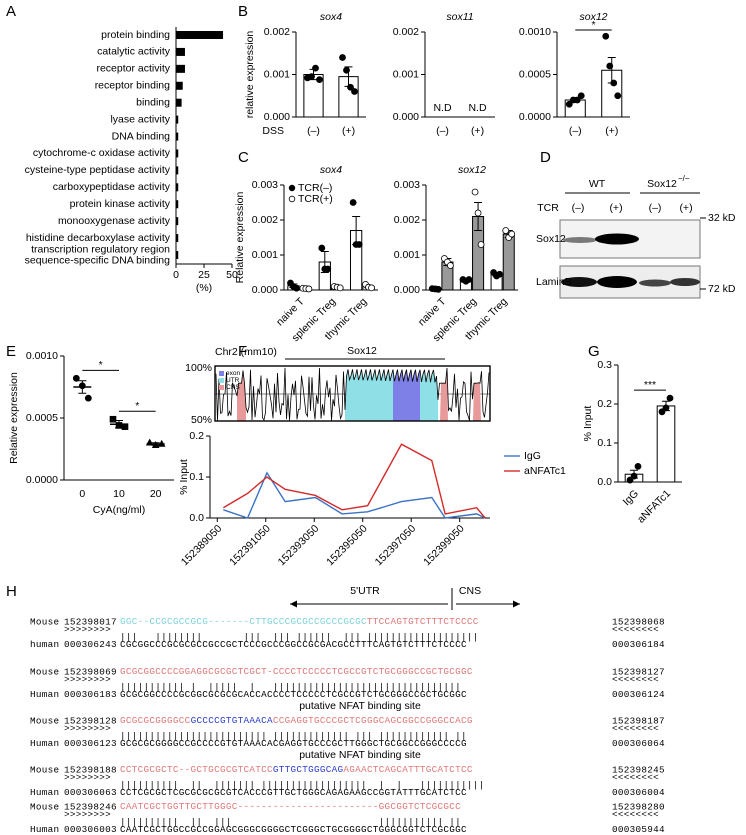  Describe the element at coordinates (638, 694) in the screenshot. I see `position: 000306124` at that location.